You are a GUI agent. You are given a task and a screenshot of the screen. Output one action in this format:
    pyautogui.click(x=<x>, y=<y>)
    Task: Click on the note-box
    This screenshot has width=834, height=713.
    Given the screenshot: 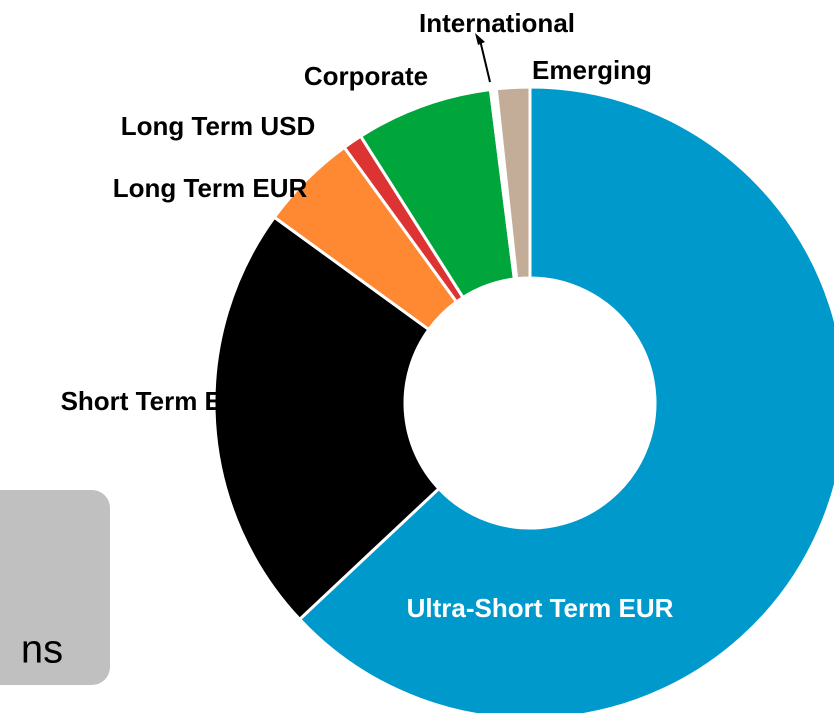 What is the action you would take?
    pyautogui.click(x=55, y=587)
    